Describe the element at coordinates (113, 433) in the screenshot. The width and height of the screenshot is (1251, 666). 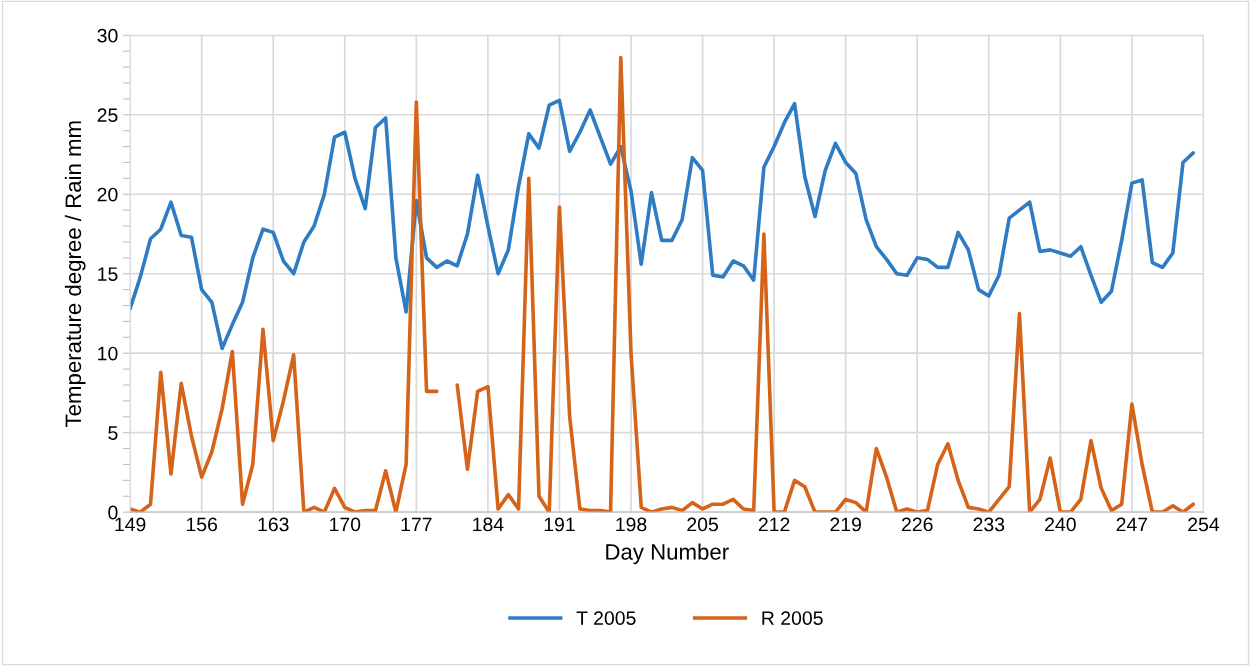
I see `y-tick-label: 5` at that location.